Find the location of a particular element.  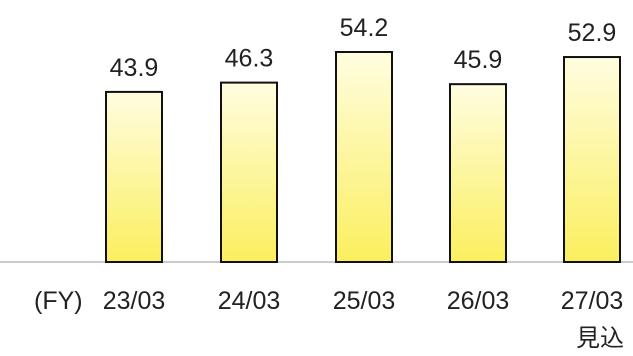

value-label-23-03: 43.9 is located at coordinates (134, 68).